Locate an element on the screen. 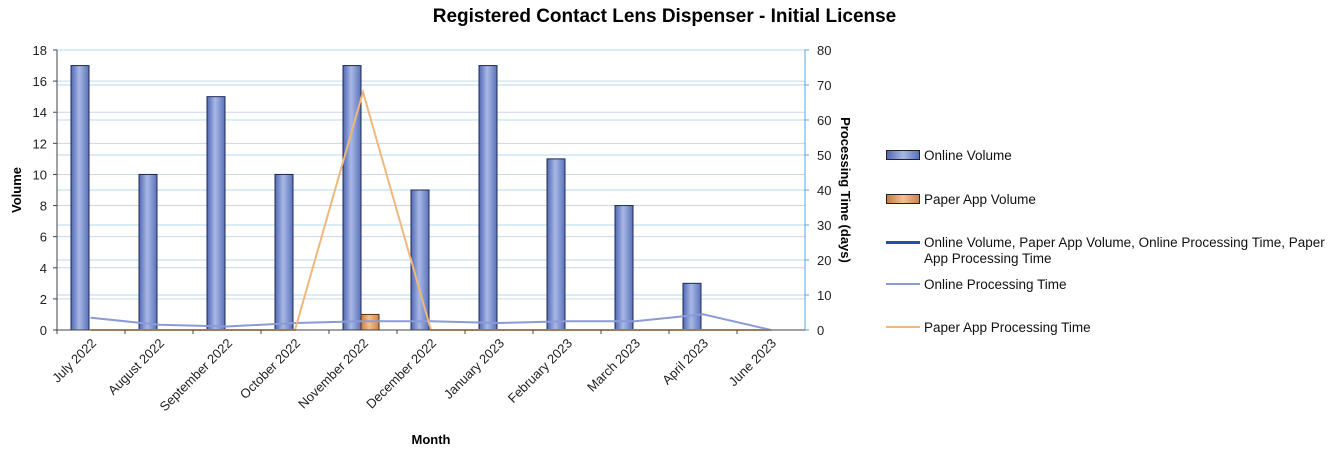 The image size is (1329, 453). y2-tick-label: 10 is located at coordinates (824, 295).